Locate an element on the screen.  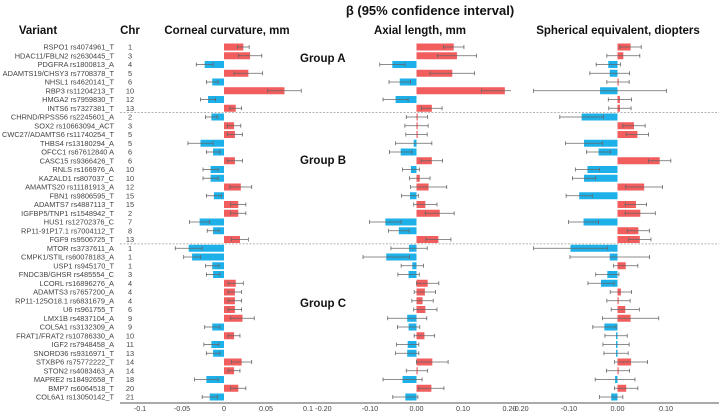
x-tick-label: 0.20 is located at coordinates (510, 408).